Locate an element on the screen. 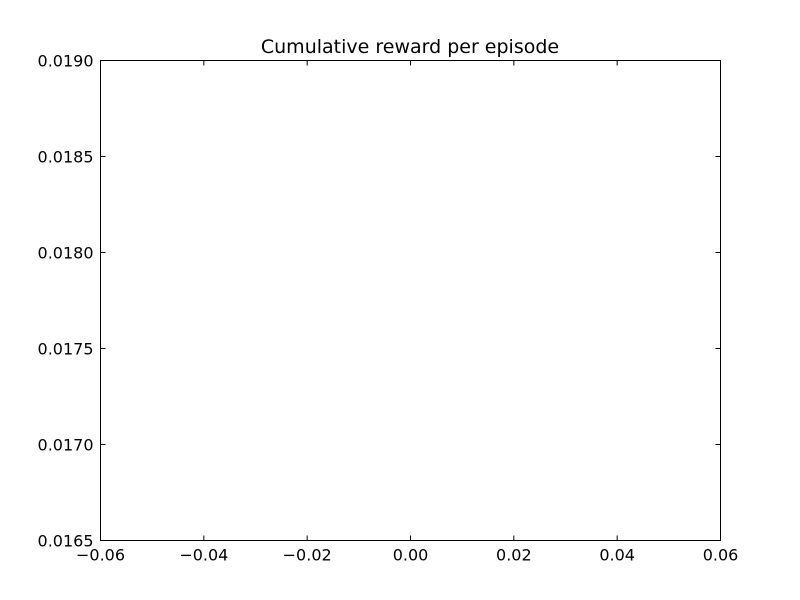 The image size is (800, 600). y-tick-label: 0.0165 is located at coordinates (66, 541).